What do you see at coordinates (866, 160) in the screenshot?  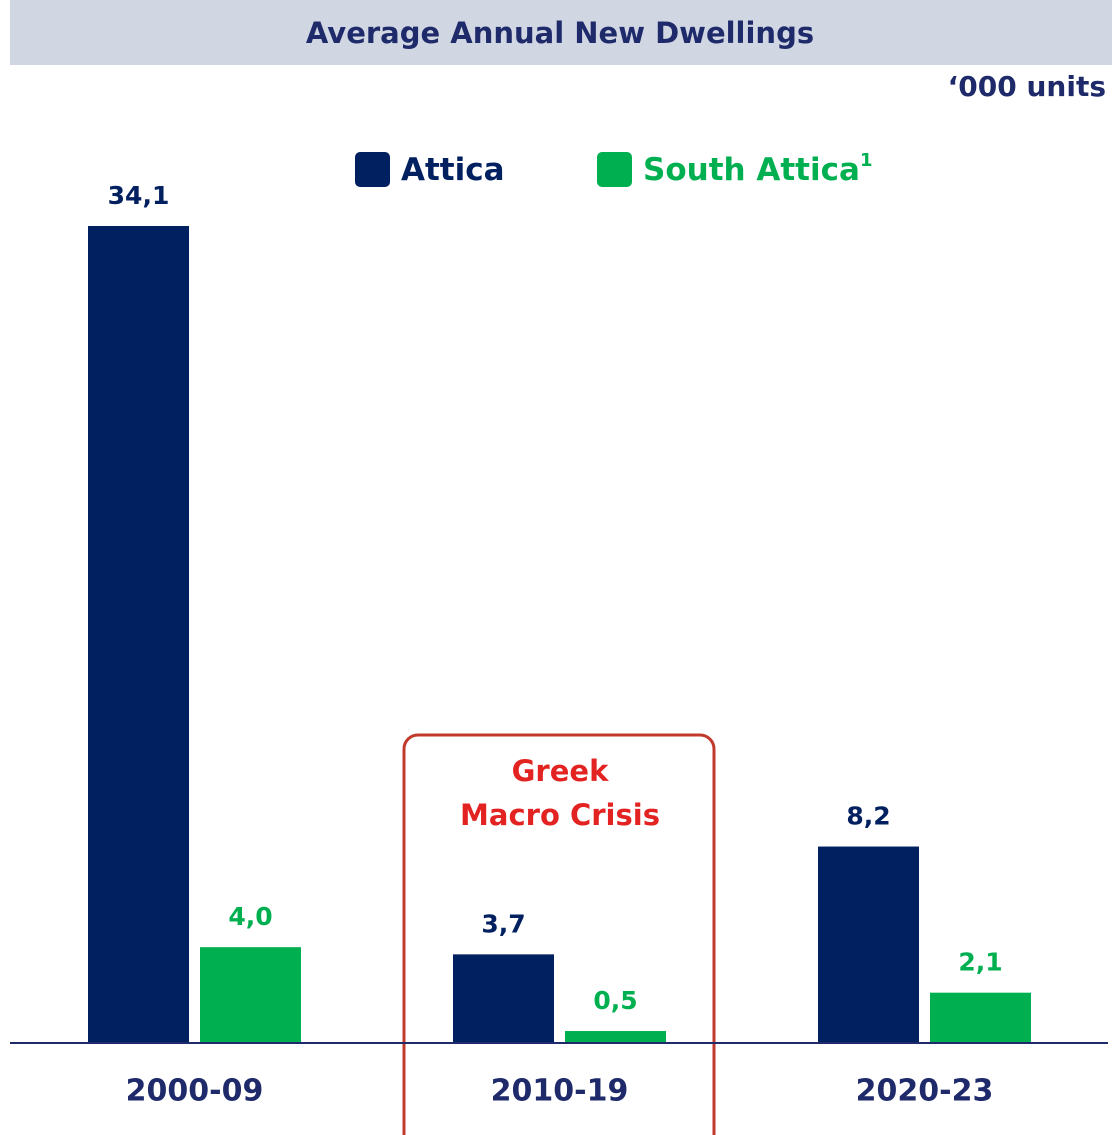 I see `legend-footnote: 1` at bounding box center [866, 160].